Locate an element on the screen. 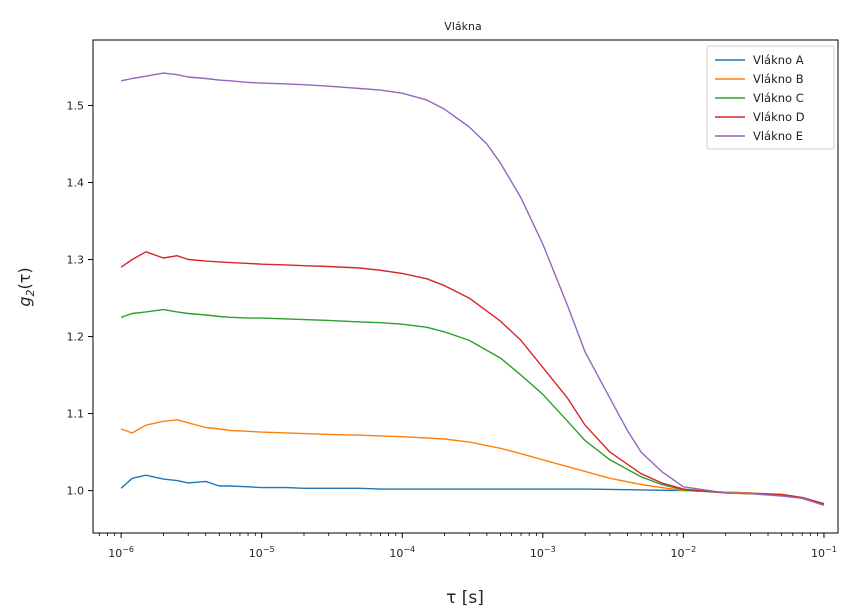  legend-label: Vlákno D is located at coordinates (779, 117).